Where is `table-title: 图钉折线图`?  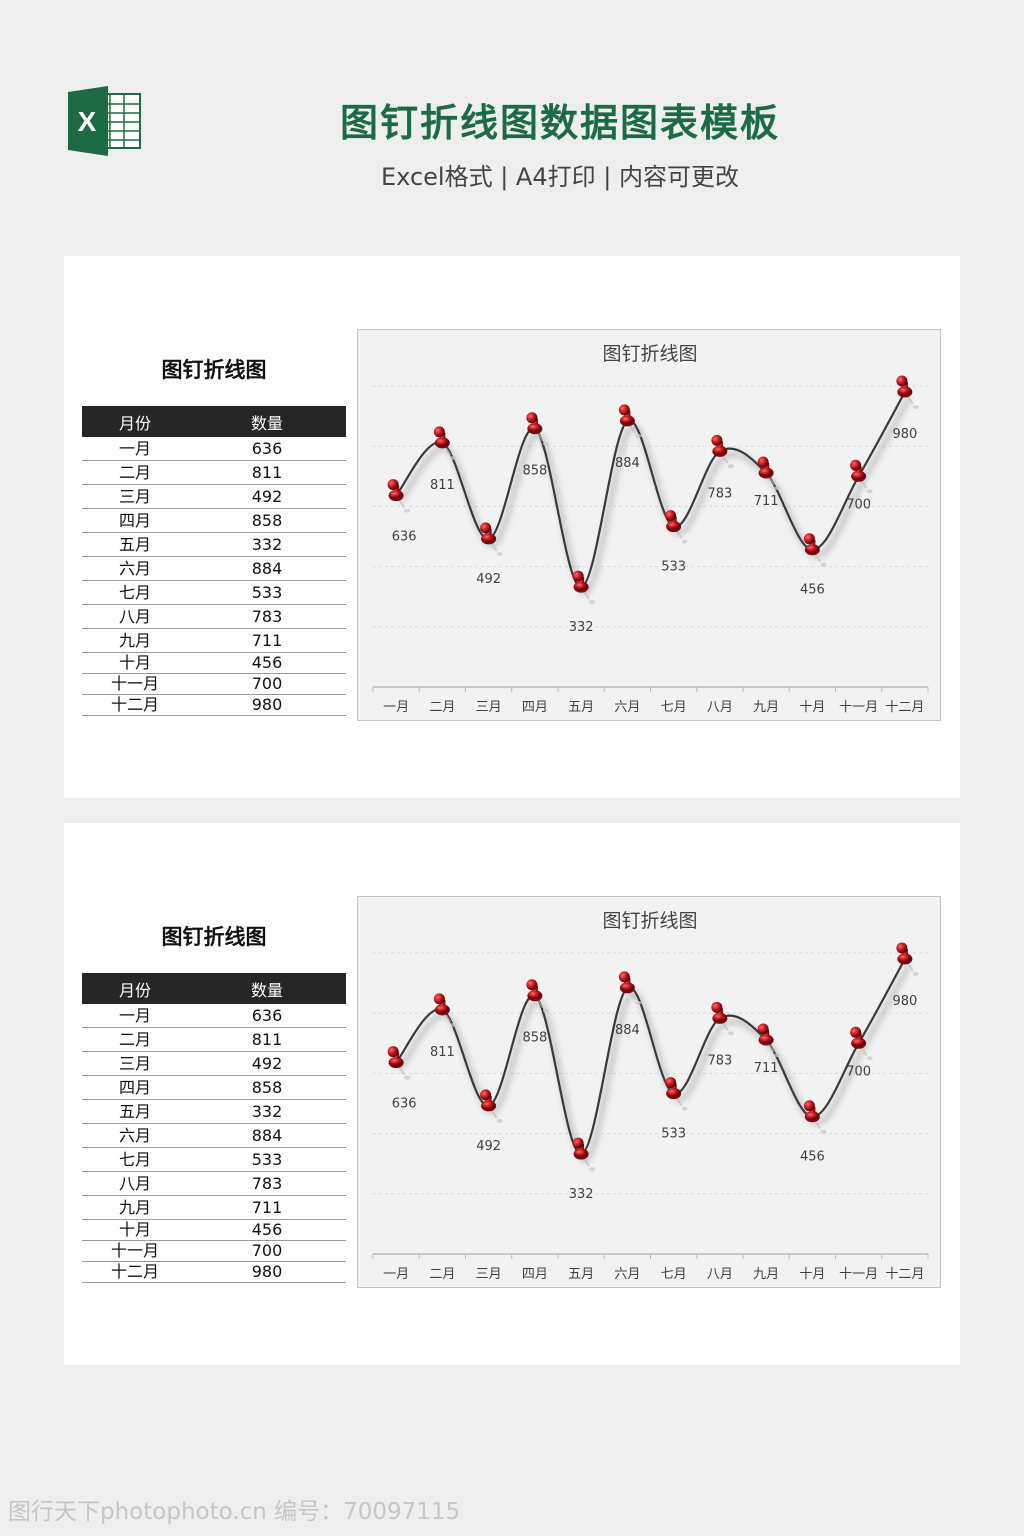 table-title: 图钉折线图 is located at coordinates (214, 937).